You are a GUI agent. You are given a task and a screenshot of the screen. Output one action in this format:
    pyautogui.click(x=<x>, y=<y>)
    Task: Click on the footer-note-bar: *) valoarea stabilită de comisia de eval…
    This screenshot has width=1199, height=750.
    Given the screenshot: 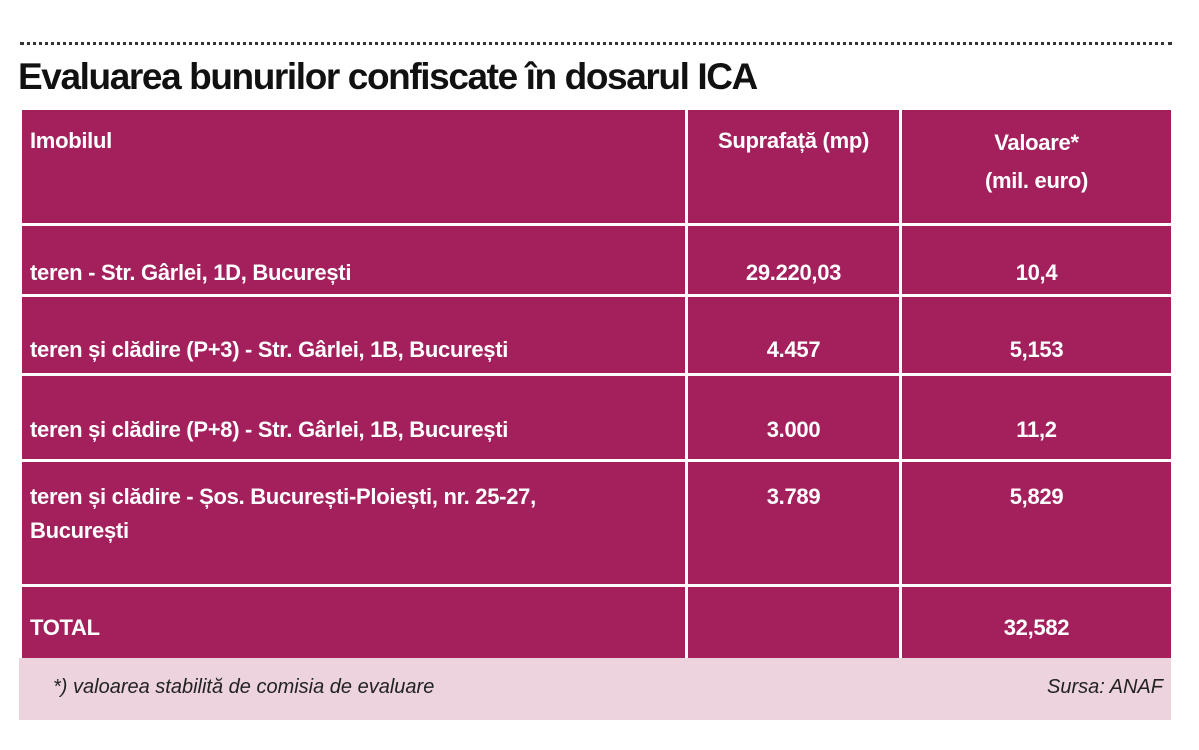 What is the action you would take?
    pyautogui.click(x=595, y=689)
    